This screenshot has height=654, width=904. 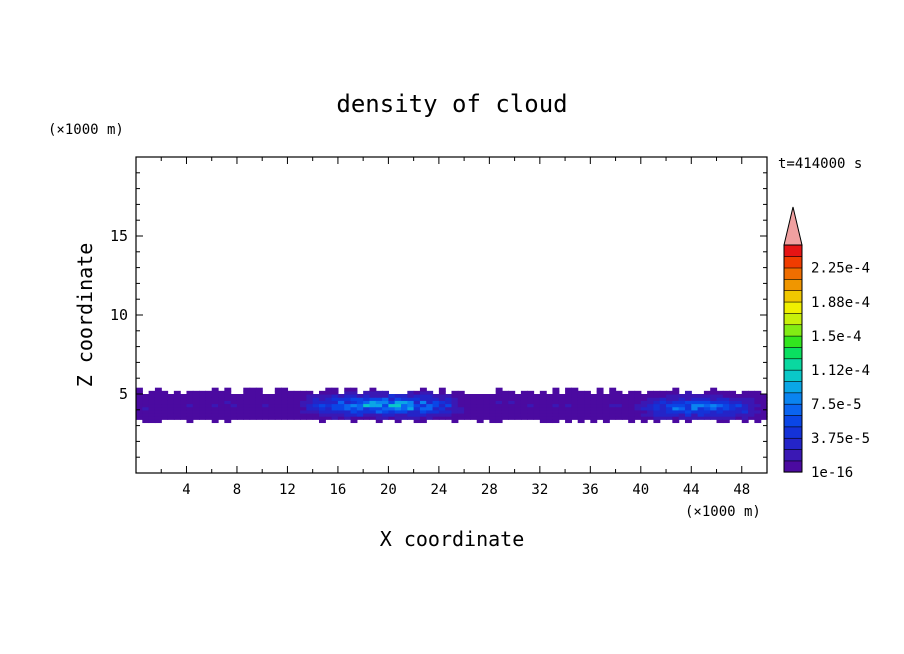 What do you see at coordinates (186, 490) in the screenshot?
I see `x-tick-label: 4` at bounding box center [186, 490].